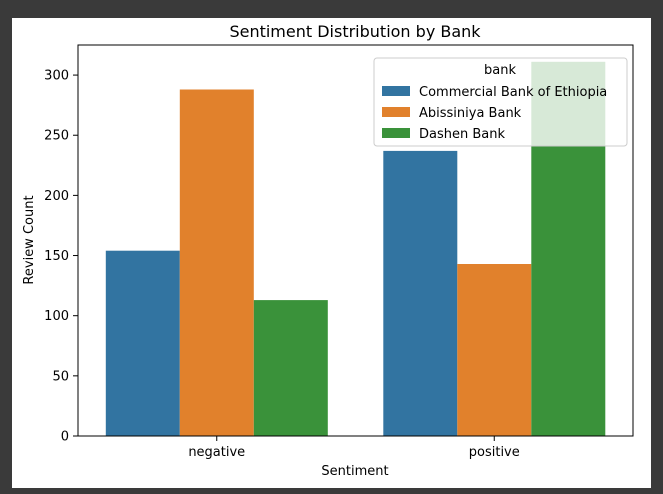 This screenshot has height=494, width=663. Describe the element at coordinates (470, 113) in the screenshot. I see `legend-entry-label: Abissiniya Bank` at that location.